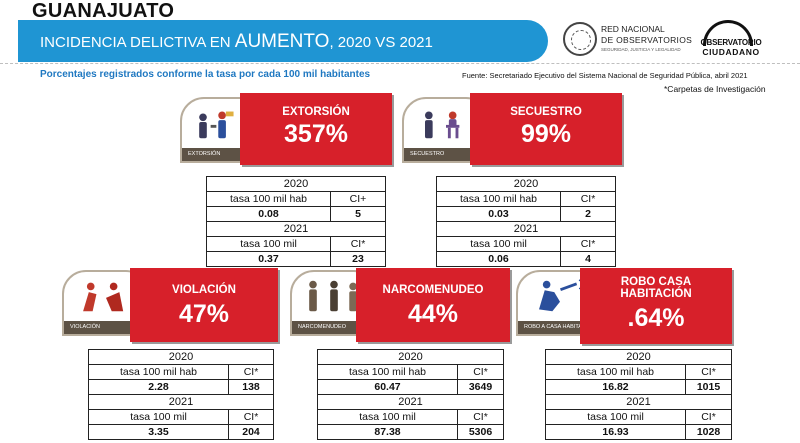 This screenshot has height=443, width=800. What do you see at coordinates (106, 327) in the screenshot?
I see `icon-caption: VIOLACIÓN` at bounding box center [106, 327].